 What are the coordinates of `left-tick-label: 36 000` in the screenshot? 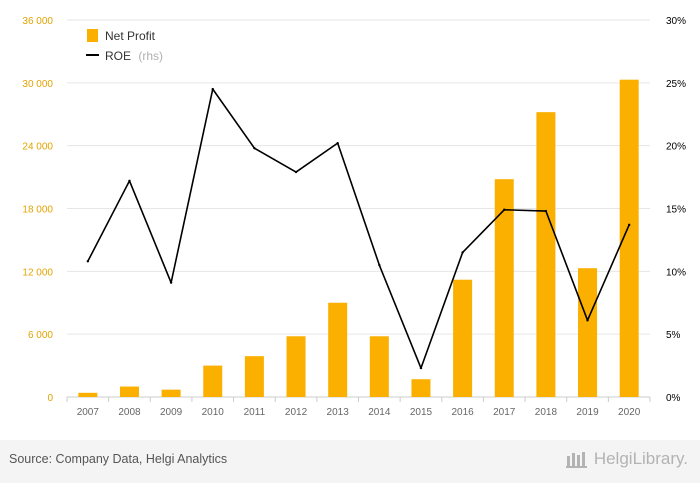 It's located at (37, 21).